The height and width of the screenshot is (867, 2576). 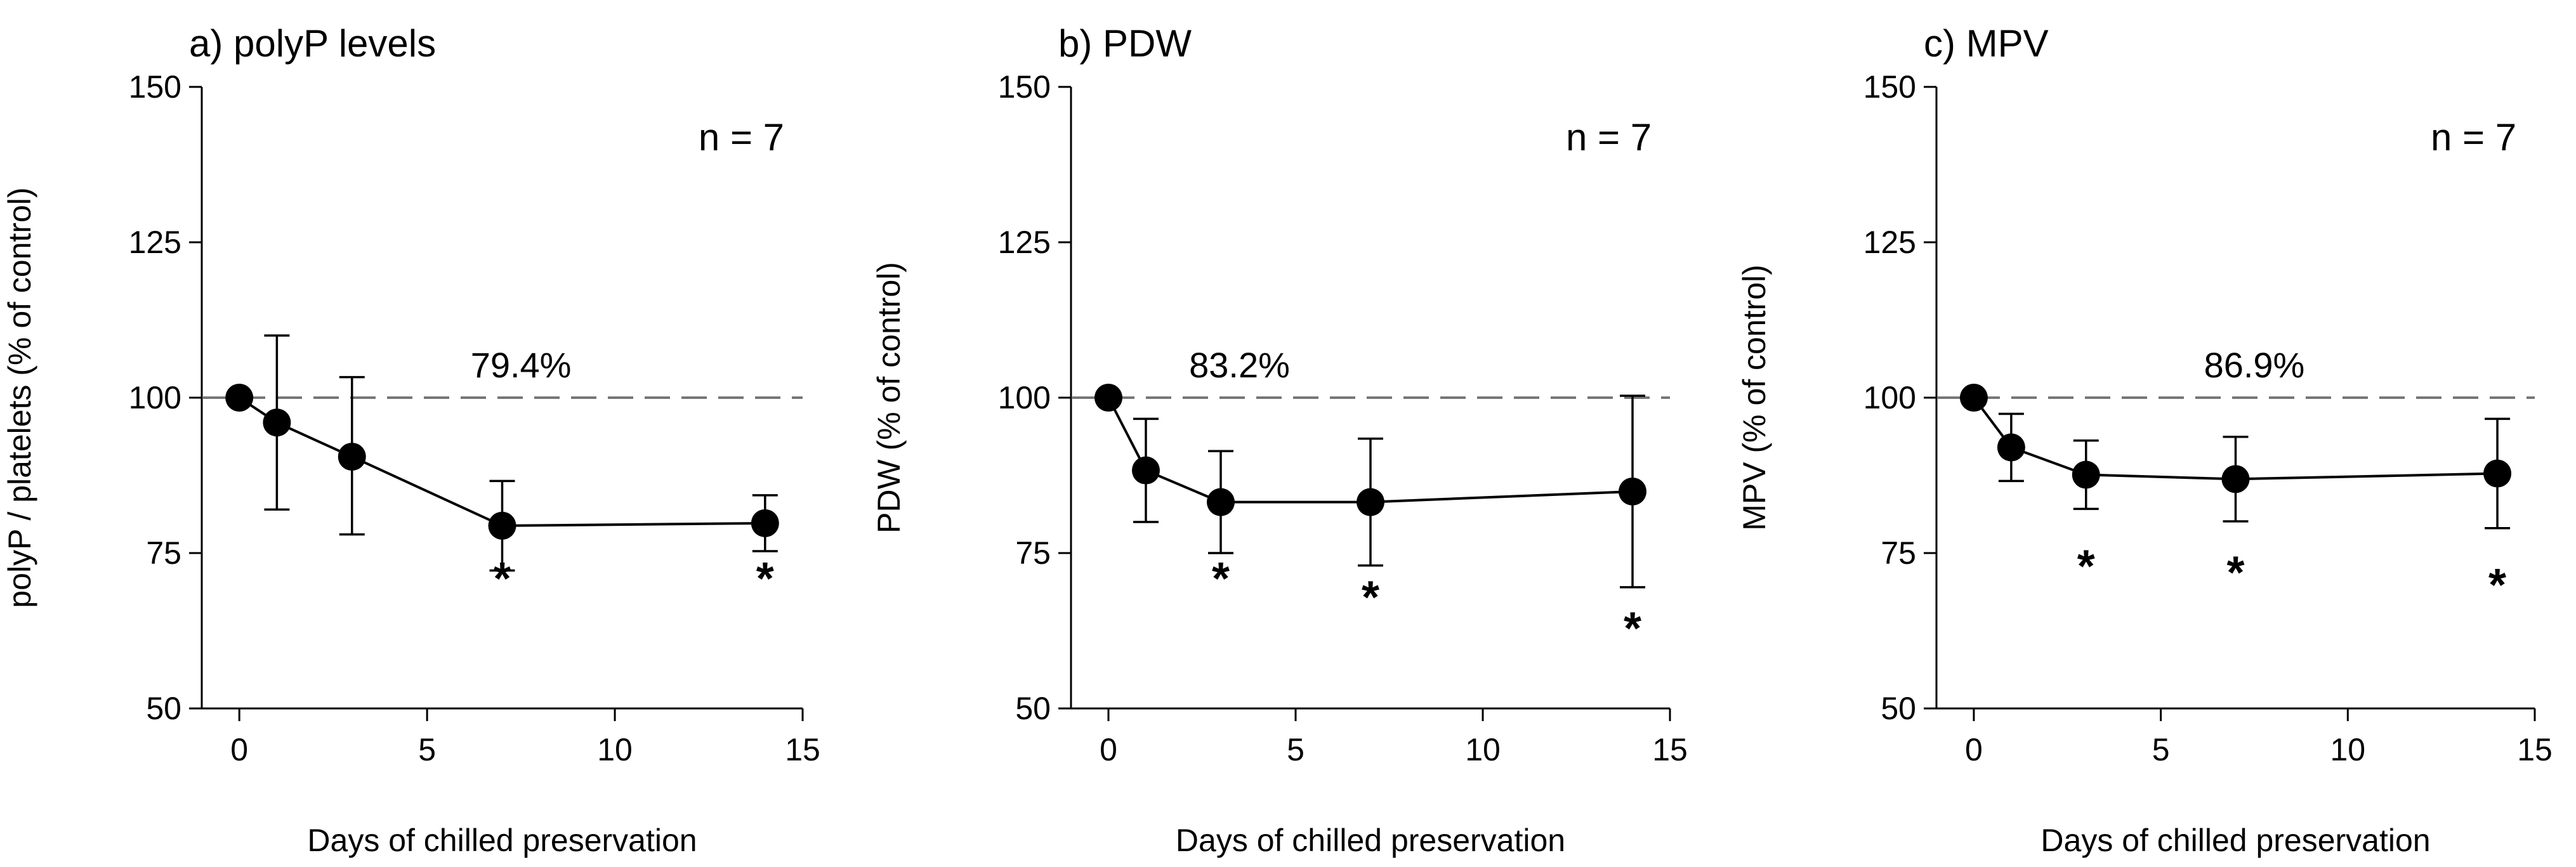 What do you see at coordinates (1986, 43) in the screenshot?
I see `panel-title: c) MPV` at bounding box center [1986, 43].